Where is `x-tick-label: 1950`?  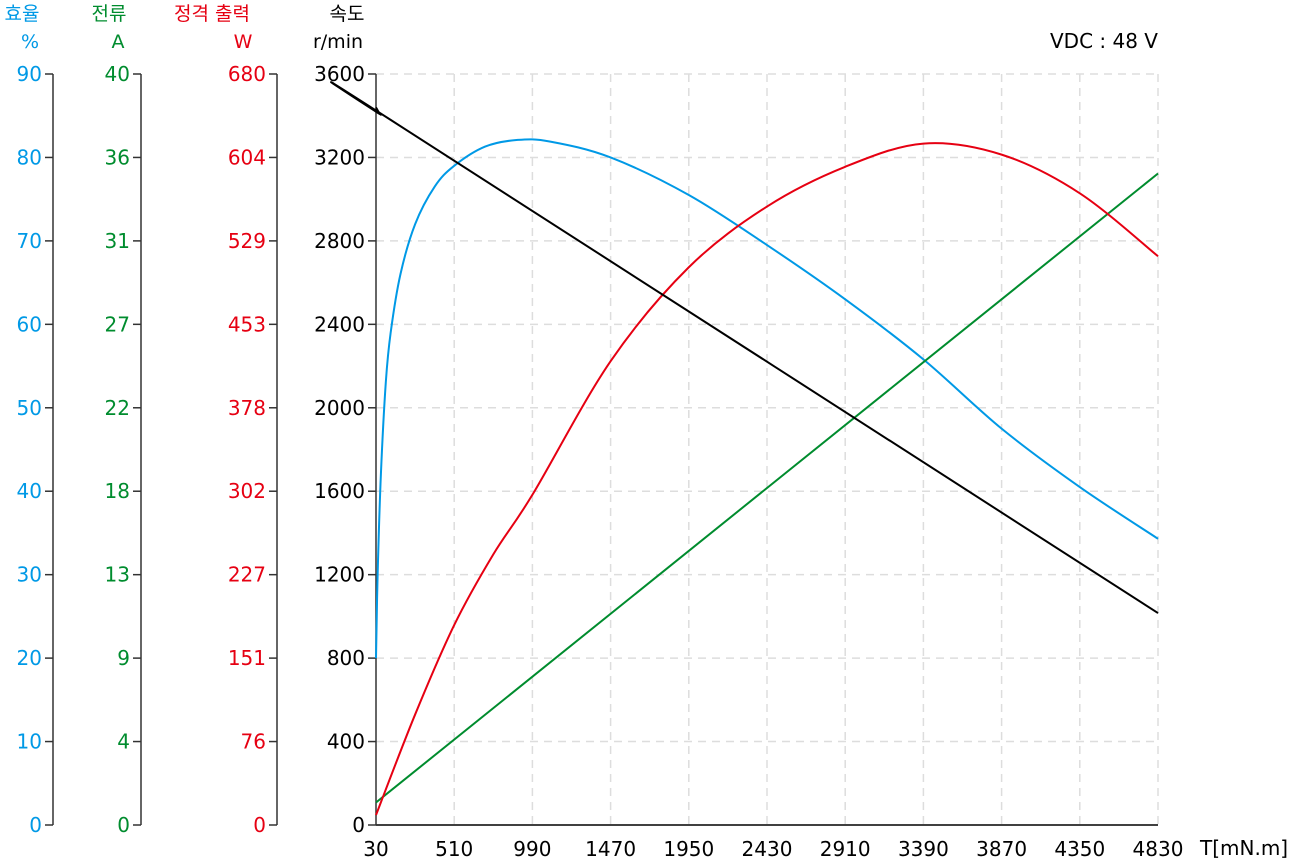 x-tick-label: 1950 is located at coordinates (688, 849).